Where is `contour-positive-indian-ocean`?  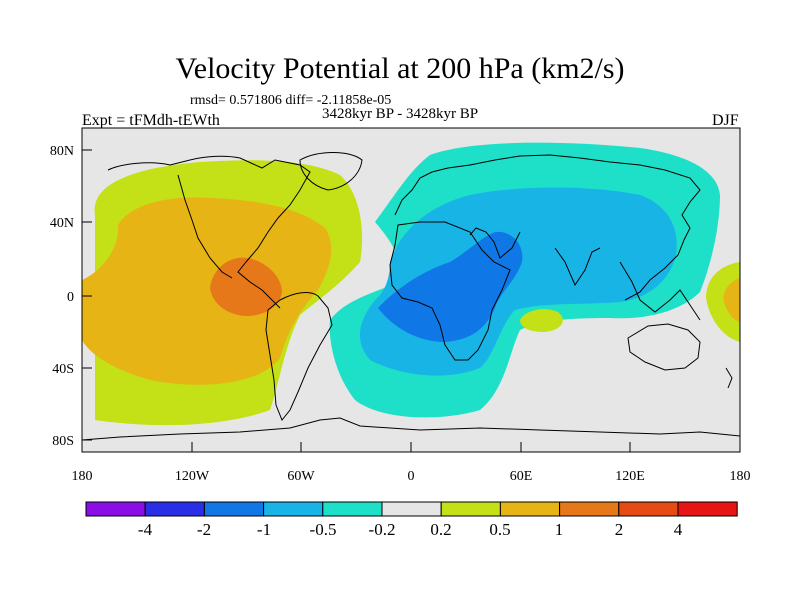
contour-positive-indian-ocean is located at coordinates (541, 320).